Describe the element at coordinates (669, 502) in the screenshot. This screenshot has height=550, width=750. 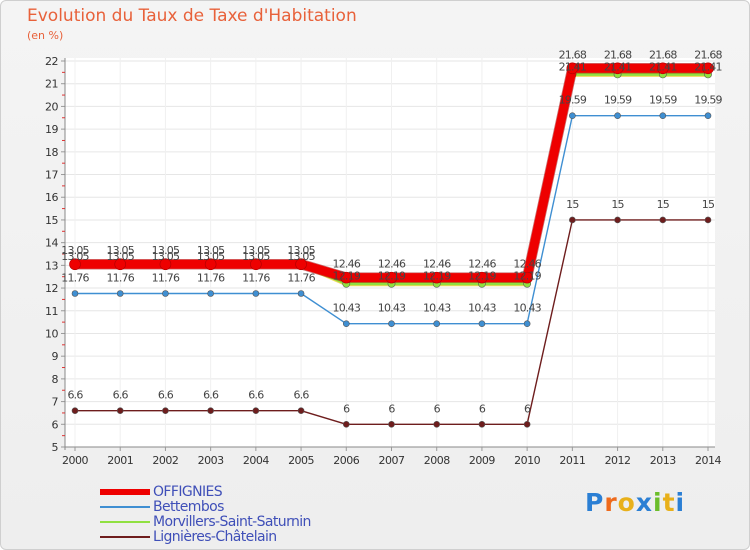
I see `logo-letter: t` at that location.